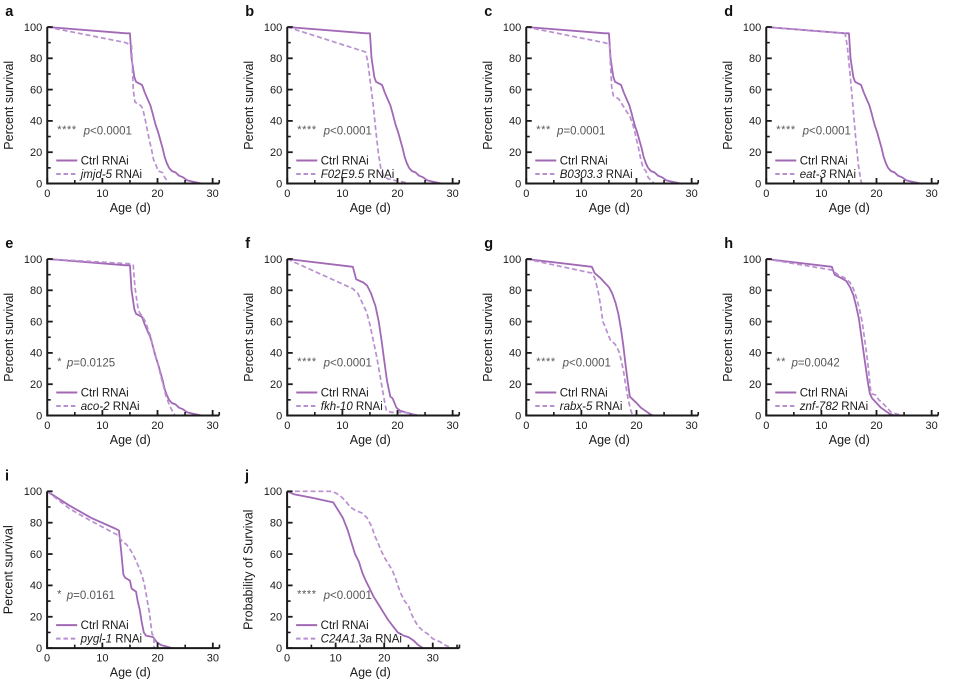 The image size is (958, 697). What do you see at coordinates (584, 168) in the screenshot?
I see `legend: Ctrl RNAi B0303.3 RNAi` at bounding box center [584, 168].